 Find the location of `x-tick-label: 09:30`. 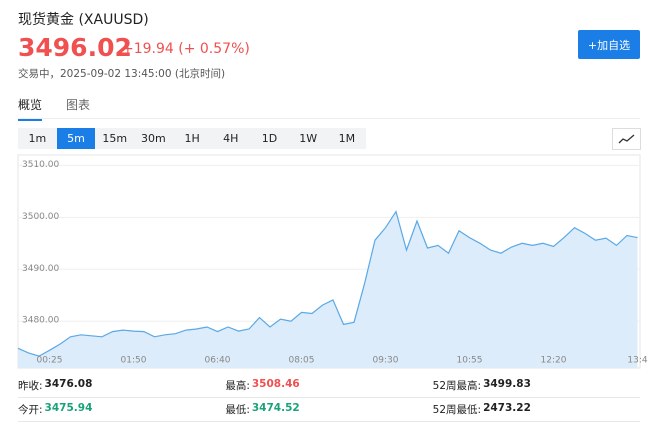

x-tick-label: 09:30 is located at coordinates (386, 361).